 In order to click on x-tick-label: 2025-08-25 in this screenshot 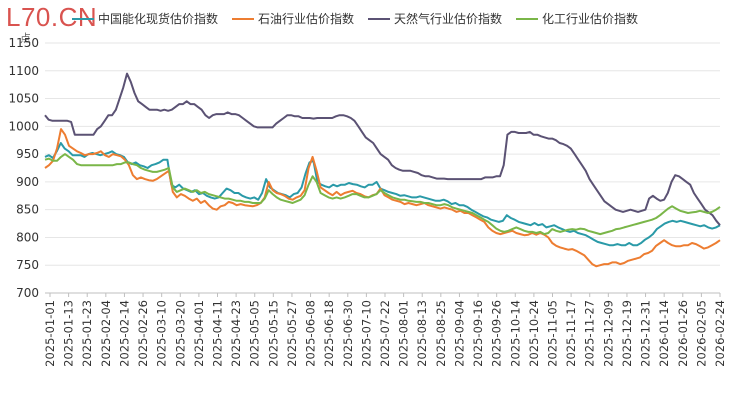, I will do `click(441, 333)`.